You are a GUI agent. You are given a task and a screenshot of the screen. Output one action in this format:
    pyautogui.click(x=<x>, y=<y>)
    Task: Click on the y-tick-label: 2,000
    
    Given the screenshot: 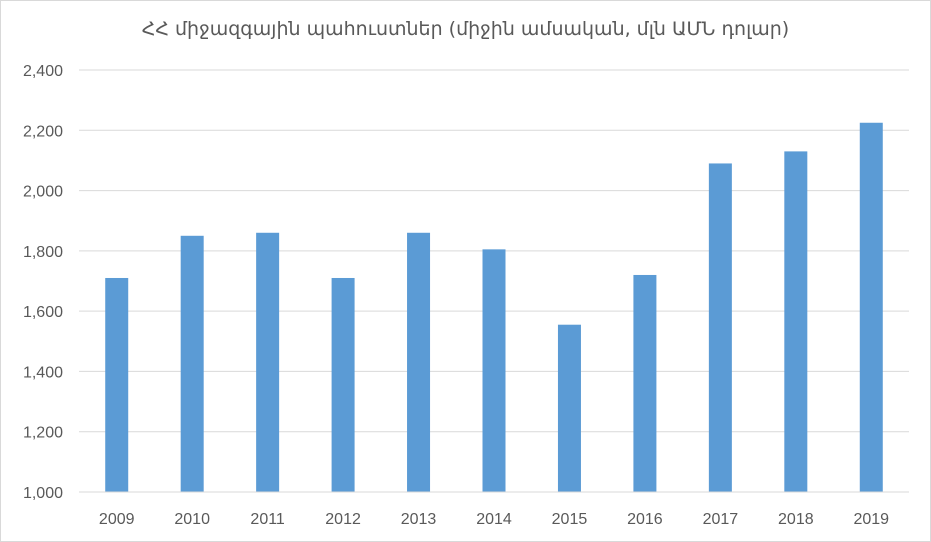 What is the action you would take?
    pyautogui.click(x=43, y=192)
    